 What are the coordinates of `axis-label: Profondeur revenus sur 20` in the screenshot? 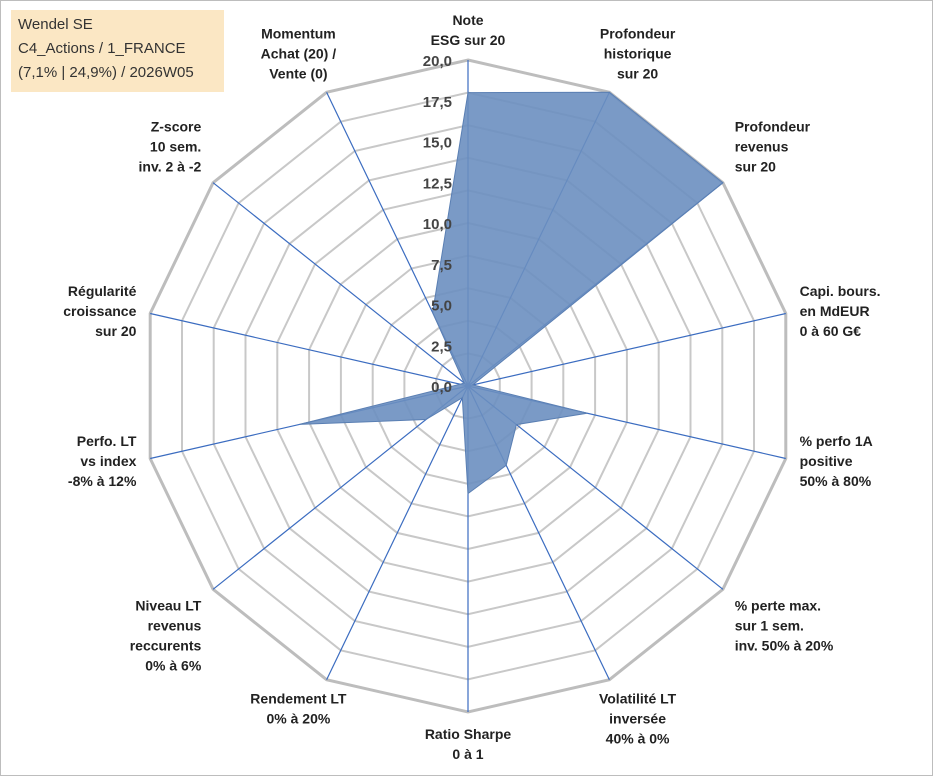 It's located at (773, 147).